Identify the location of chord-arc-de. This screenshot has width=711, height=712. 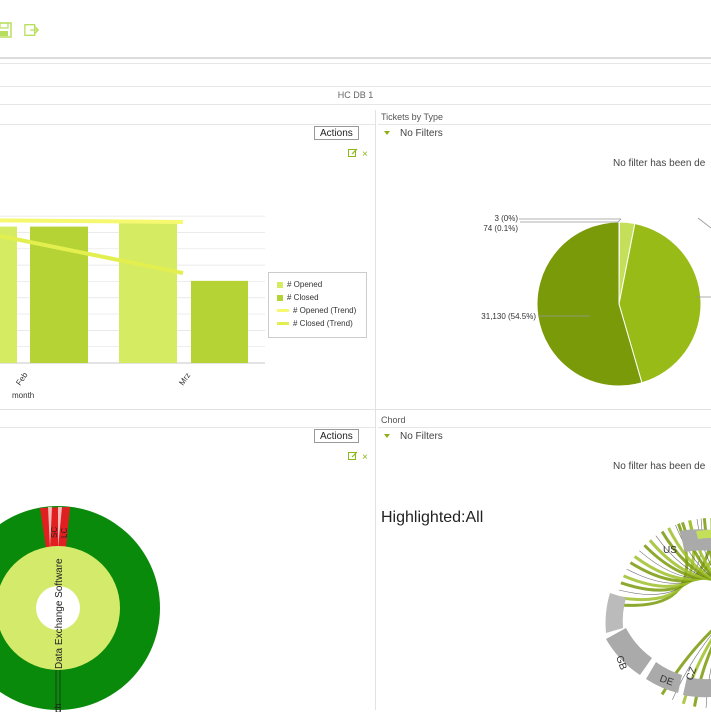
(664, 677).